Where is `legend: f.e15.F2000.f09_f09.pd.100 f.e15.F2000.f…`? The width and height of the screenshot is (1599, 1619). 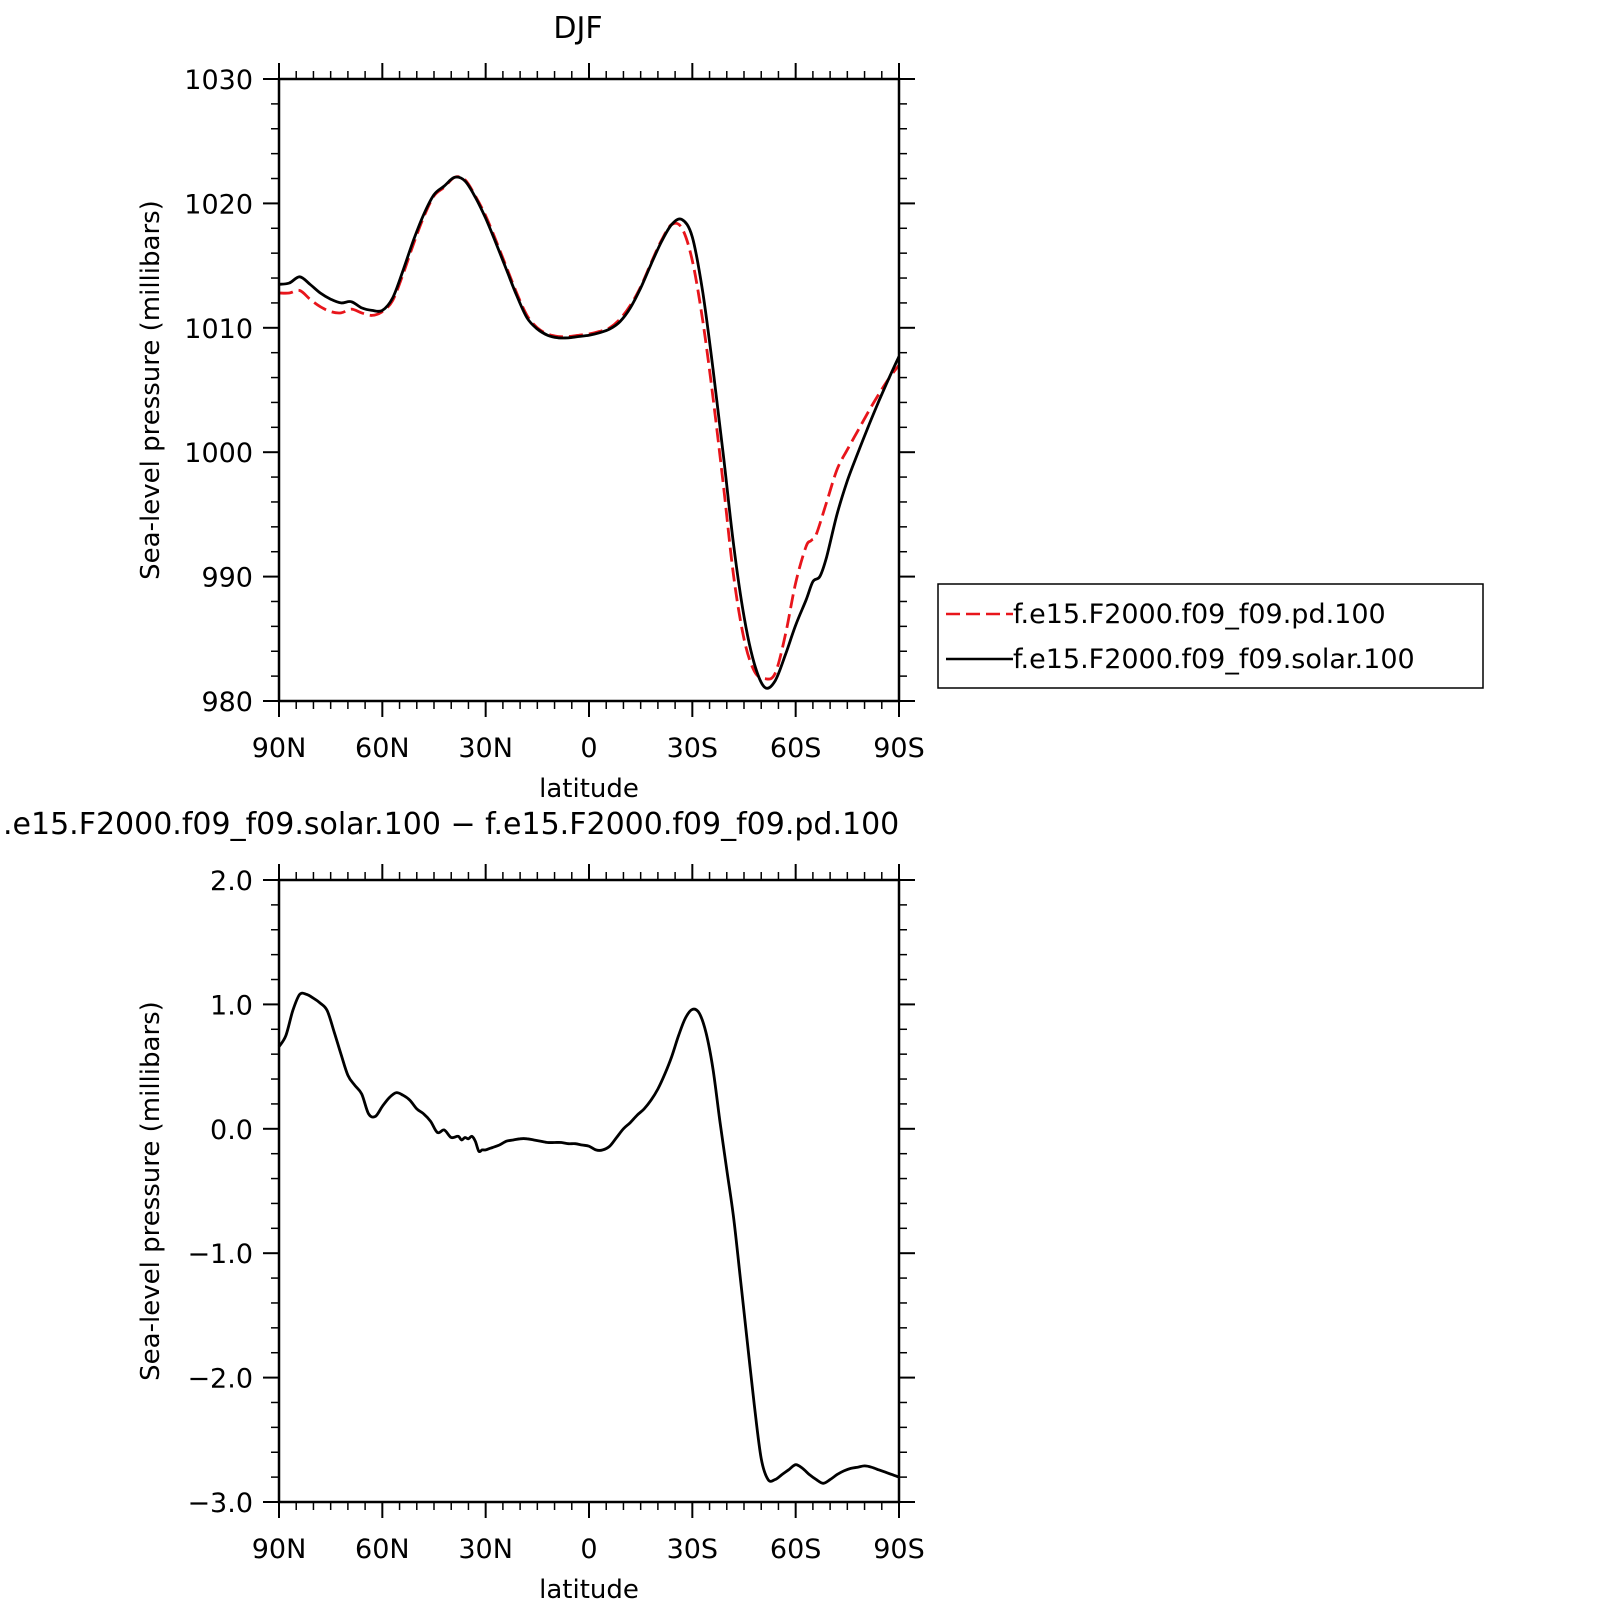
legend: f.e15.F2000.f09_f09.pd.100 f.e15.F2000.f… is located at coordinates (1210, 636).